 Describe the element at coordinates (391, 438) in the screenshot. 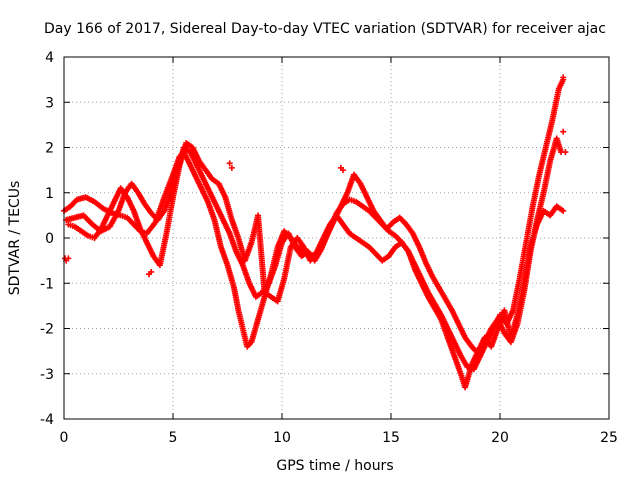

I see `x-tick-label: 15` at that location.